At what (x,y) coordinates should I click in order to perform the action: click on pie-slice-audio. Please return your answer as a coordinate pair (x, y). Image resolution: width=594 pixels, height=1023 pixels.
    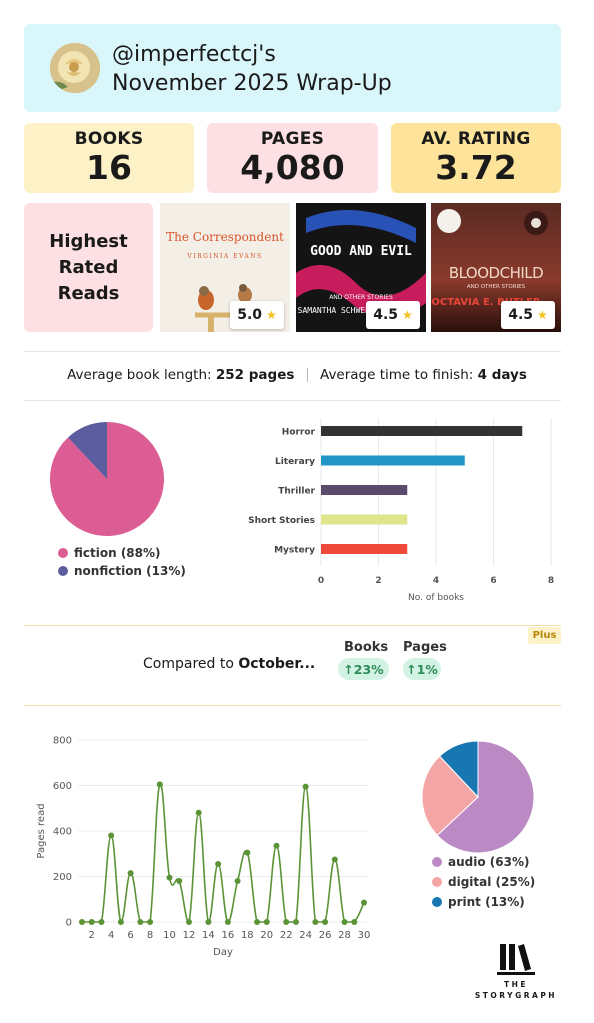
    Looking at the image, I should click on (485, 797).